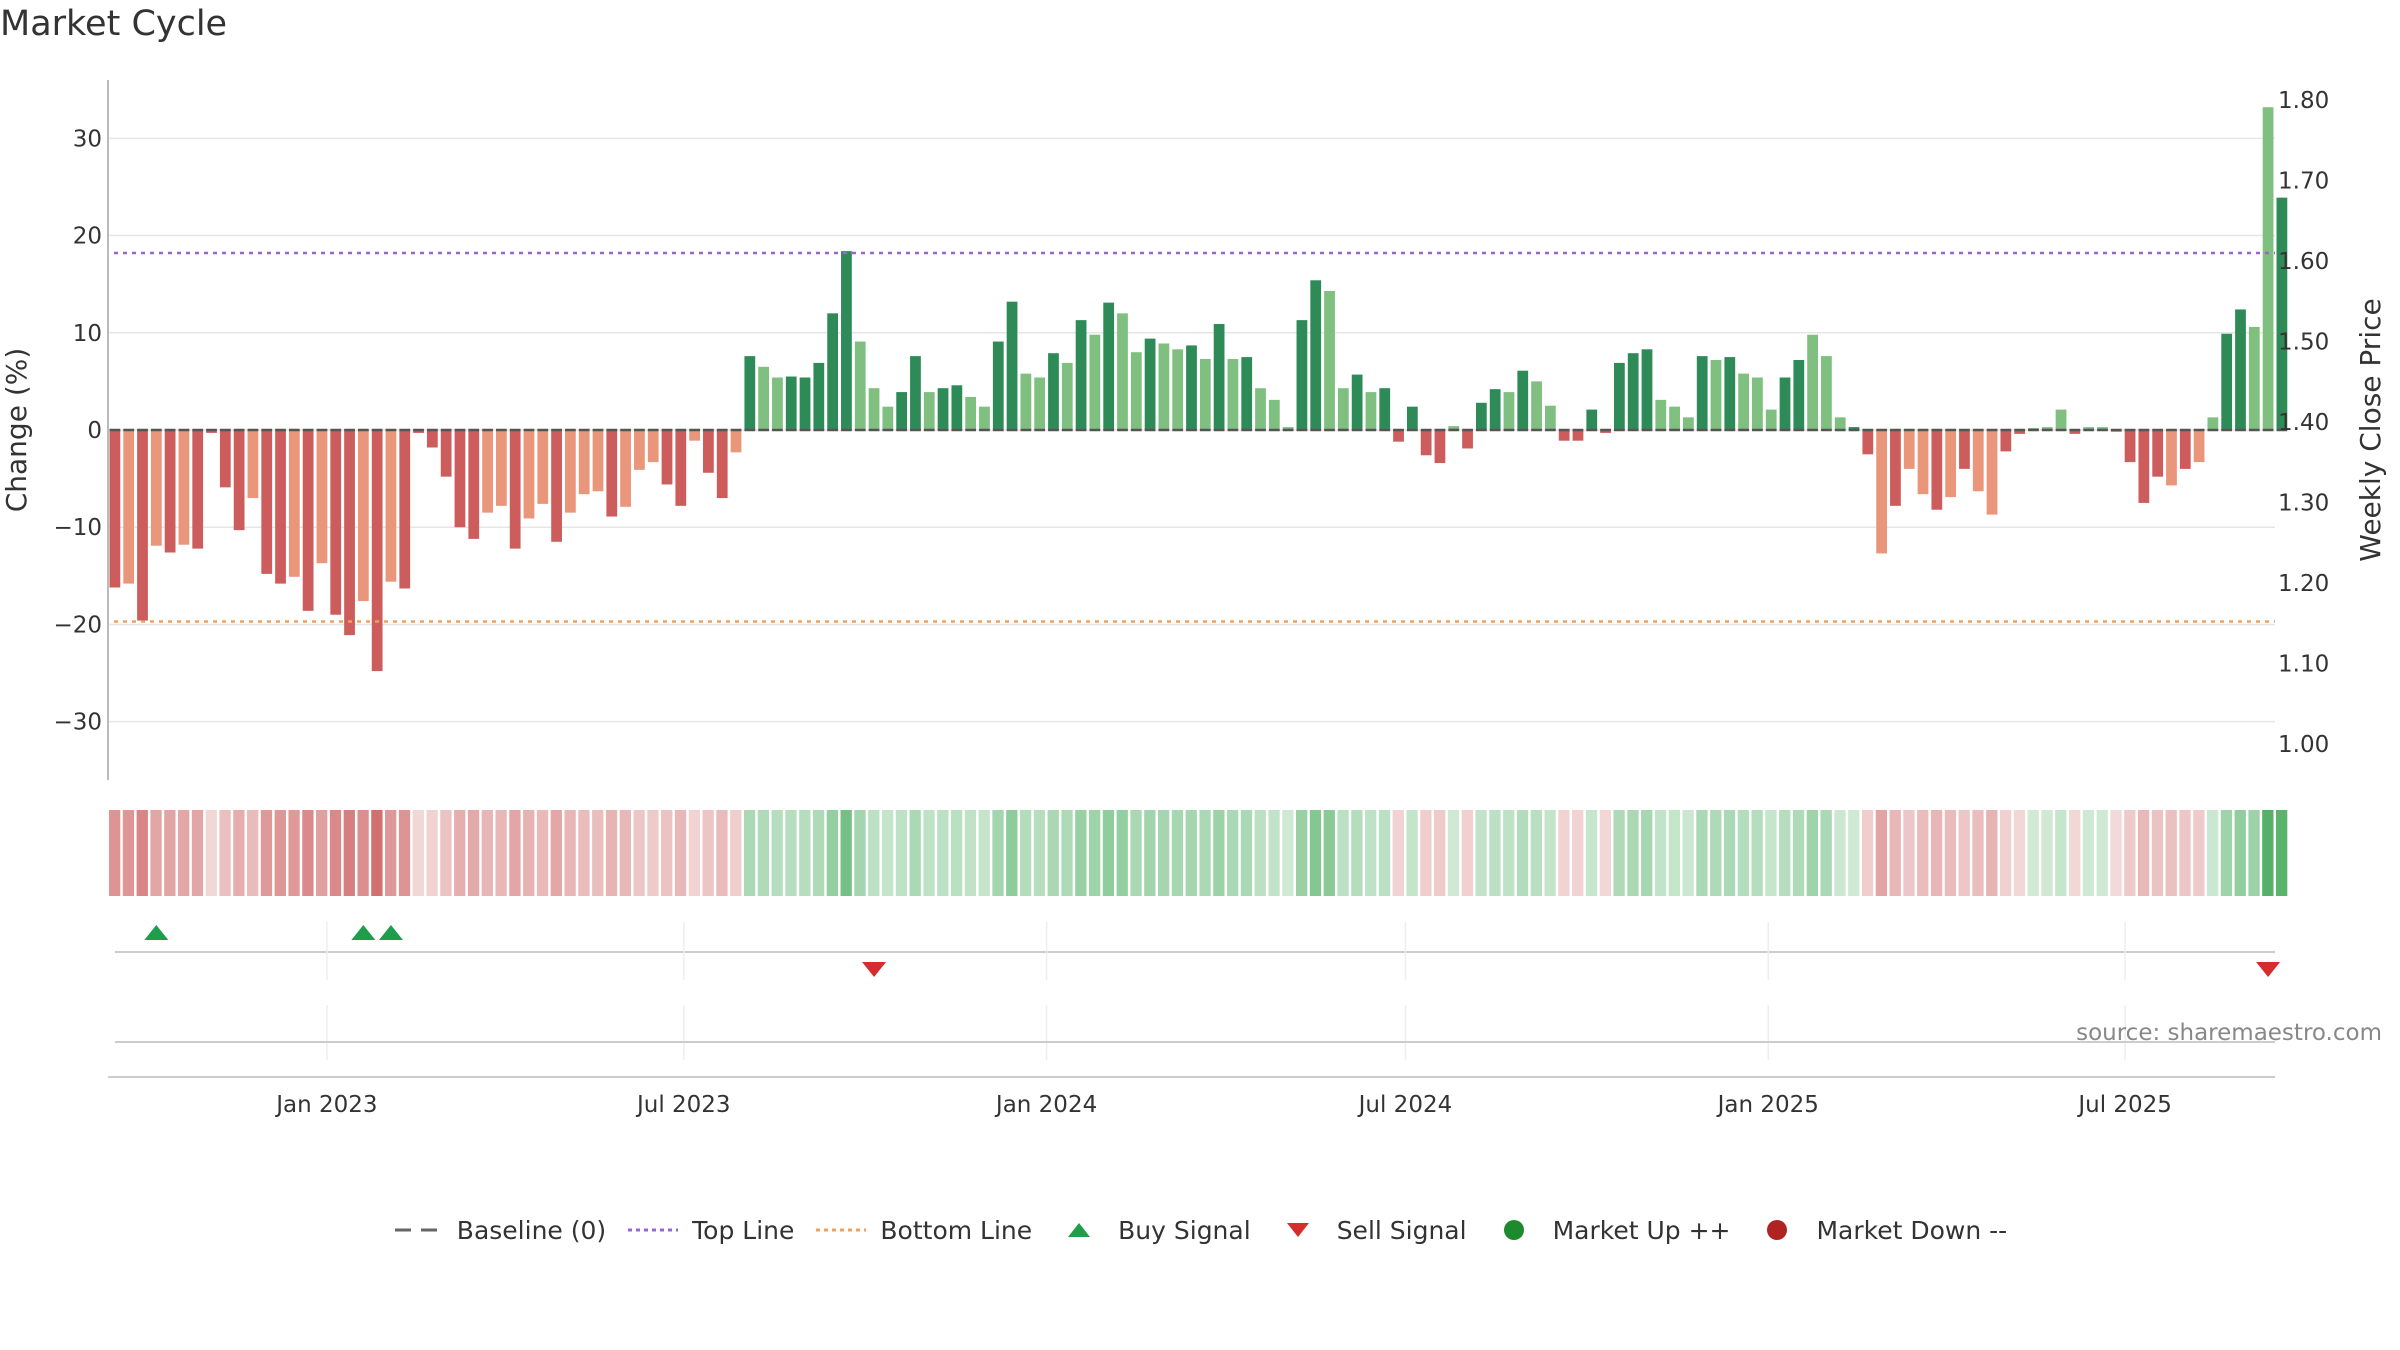 The image size is (2400, 1350). Describe the element at coordinates (2268, 969) in the screenshot. I see `sell-signal-marker` at that location.